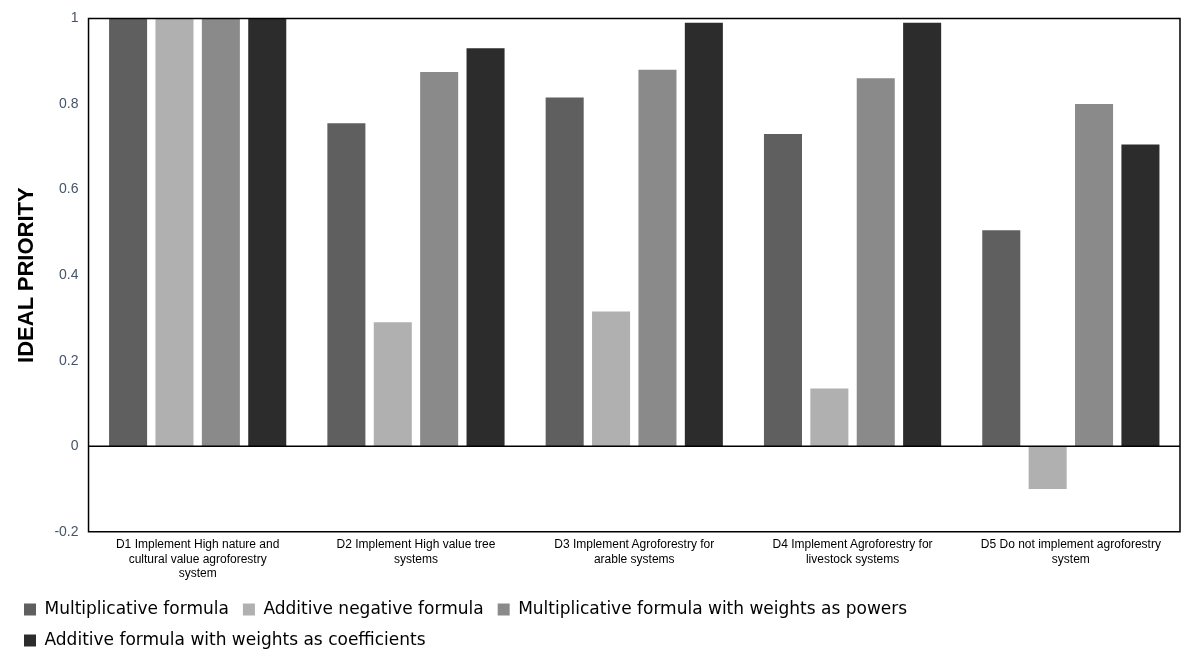 Image resolution: width=1195 pixels, height=659 pixels. Describe the element at coordinates (634, 551) in the screenshot. I see `x-tick-label: D3 Implement Agroforestry for arable systems` at that location.